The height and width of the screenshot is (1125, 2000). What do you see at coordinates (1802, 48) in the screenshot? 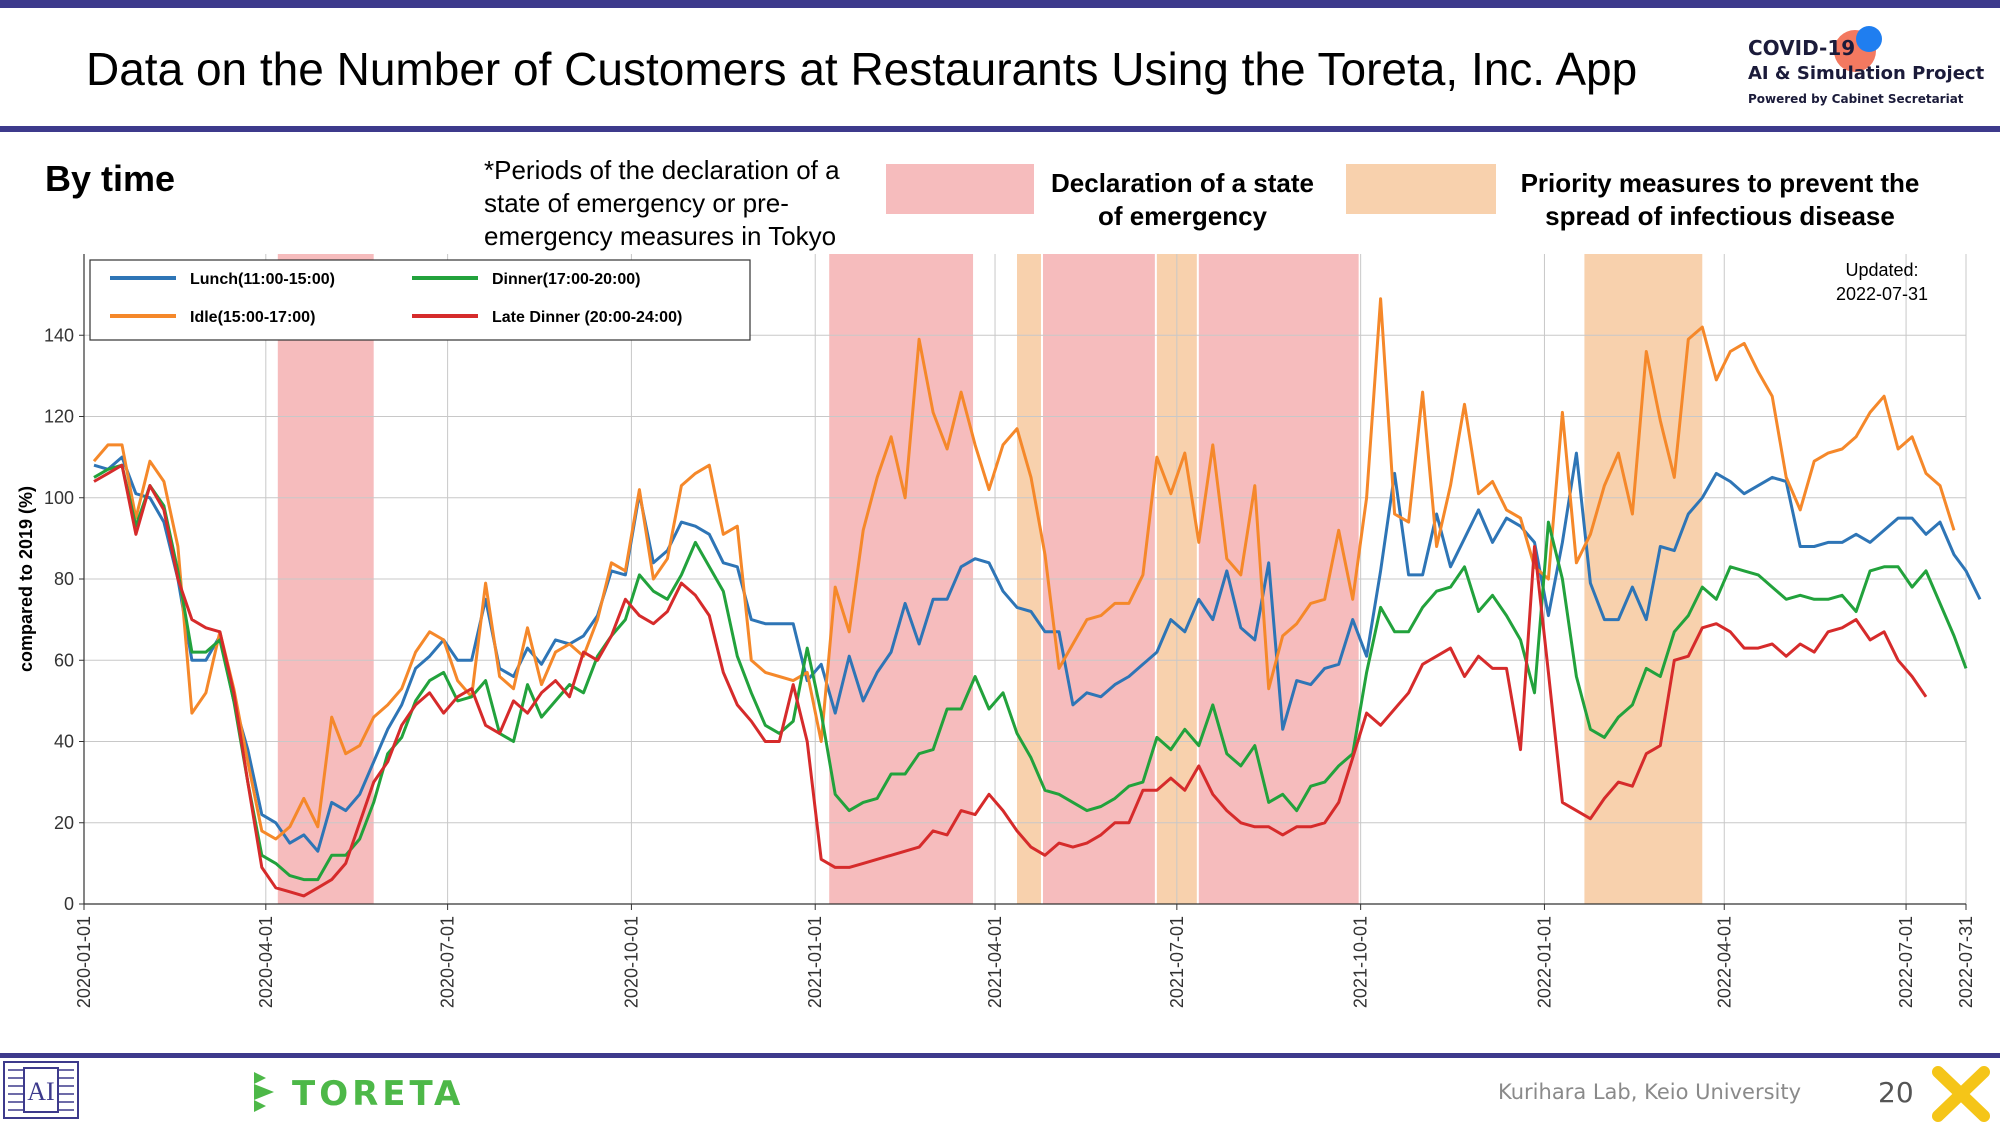
I see `logo-line1: COVID-19` at bounding box center [1802, 48].